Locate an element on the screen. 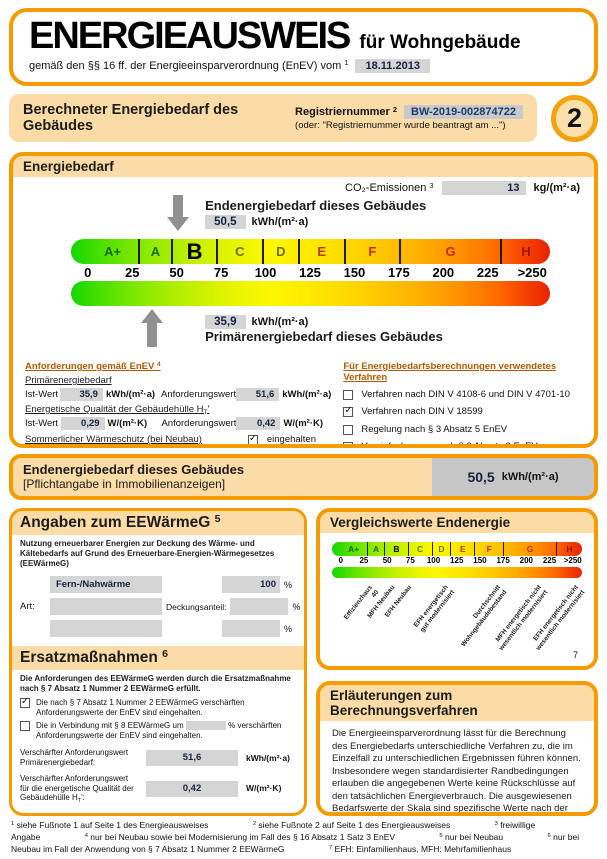  primary-anf-field: 51,6 is located at coordinates (258, 394).